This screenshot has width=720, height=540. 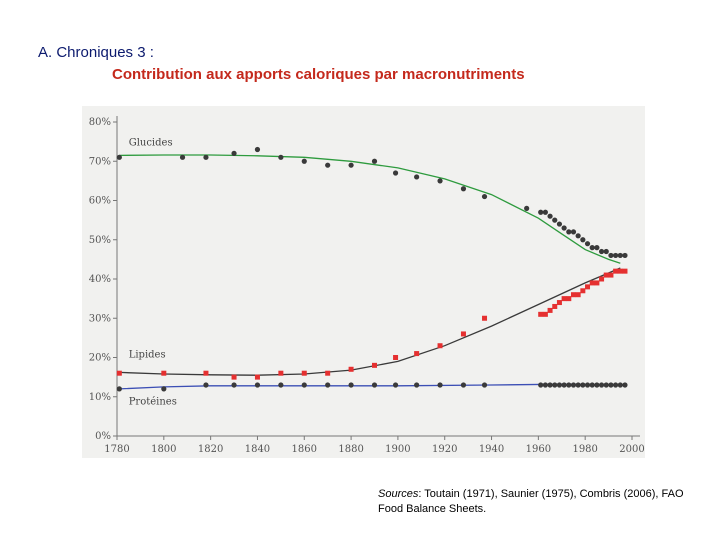 I want to click on y-tick-label: 60%, so click(x=100, y=201).